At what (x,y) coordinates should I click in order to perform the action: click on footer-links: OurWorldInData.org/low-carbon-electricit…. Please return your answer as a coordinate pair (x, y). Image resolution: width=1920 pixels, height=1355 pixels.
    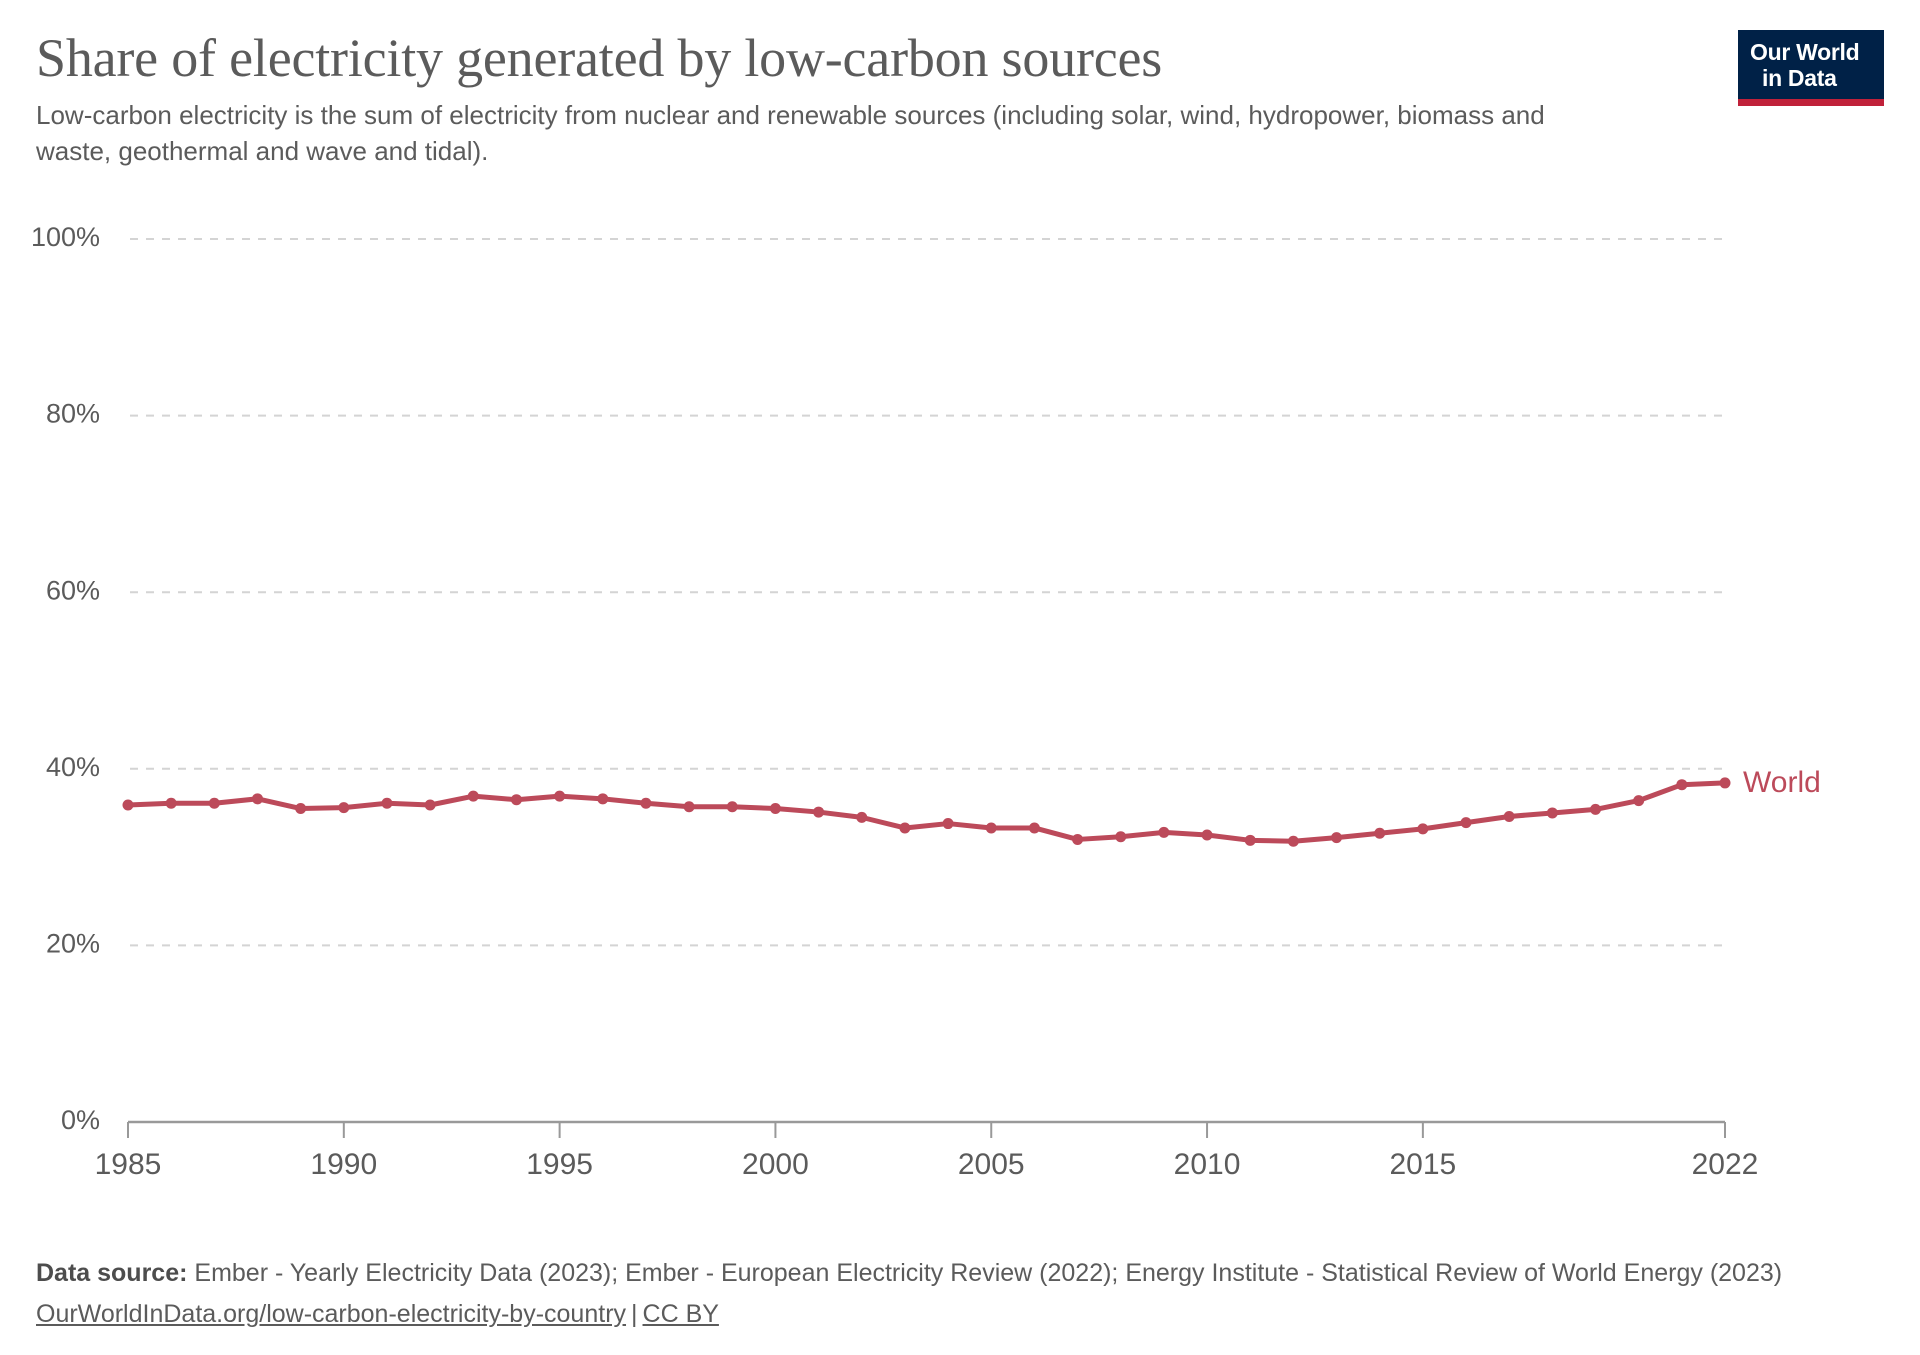
    Looking at the image, I should click on (936, 1314).